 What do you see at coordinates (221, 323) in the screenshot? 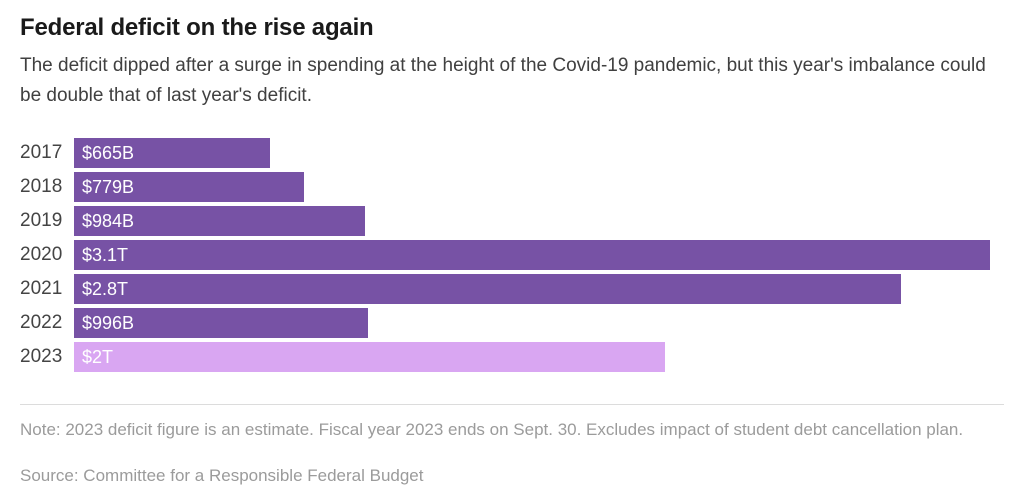
I see `deficit-bar: $996B` at bounding box center [221, 323].